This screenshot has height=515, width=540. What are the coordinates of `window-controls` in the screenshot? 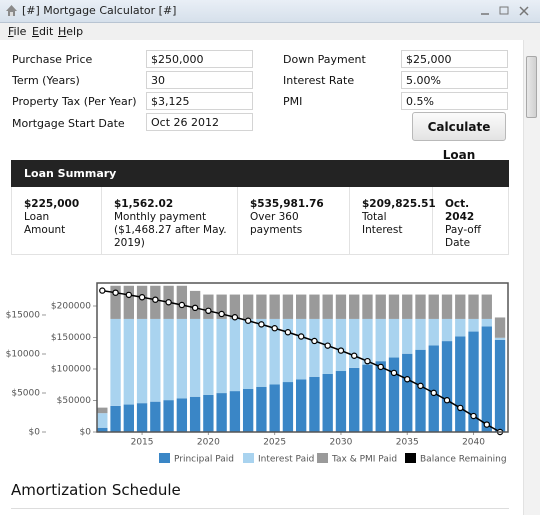 It's located at (505, 11).